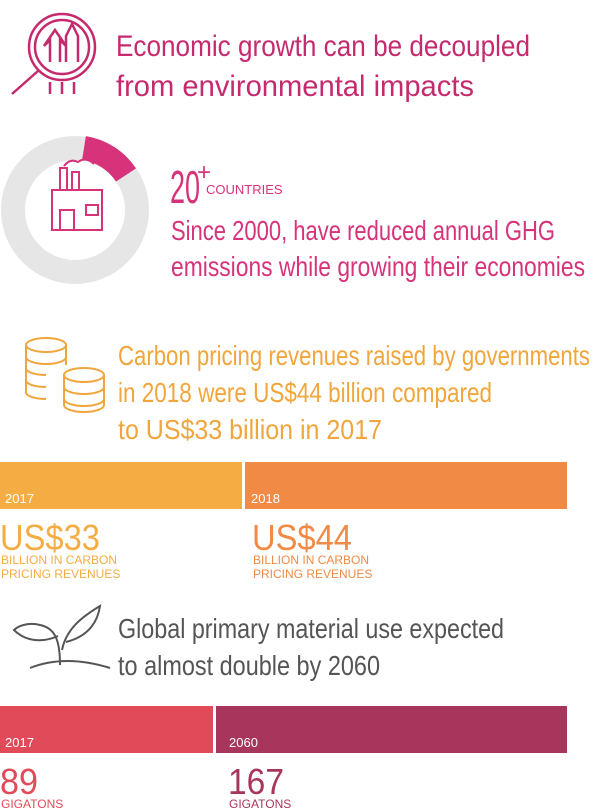  Describe the element at coordinates (256, 781) in the screenshot. I see `bar-amount: 167` at that location.